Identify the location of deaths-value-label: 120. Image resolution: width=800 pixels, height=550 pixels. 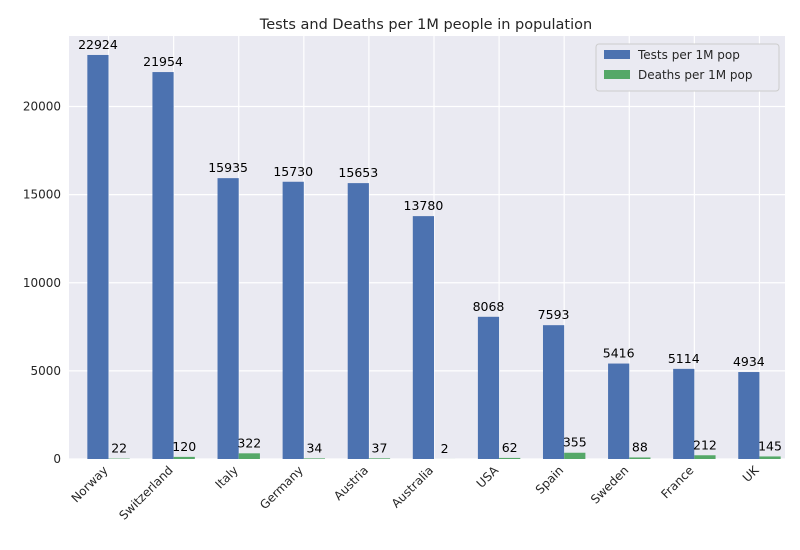
(184, 446).